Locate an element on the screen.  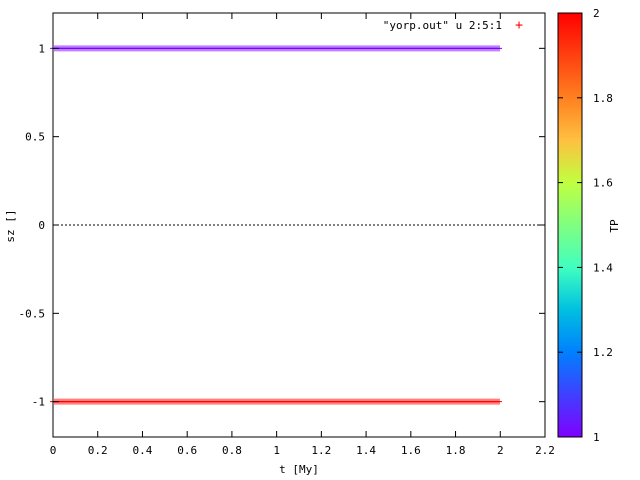
colorbar-gradient is located at coordinates (570, 225).